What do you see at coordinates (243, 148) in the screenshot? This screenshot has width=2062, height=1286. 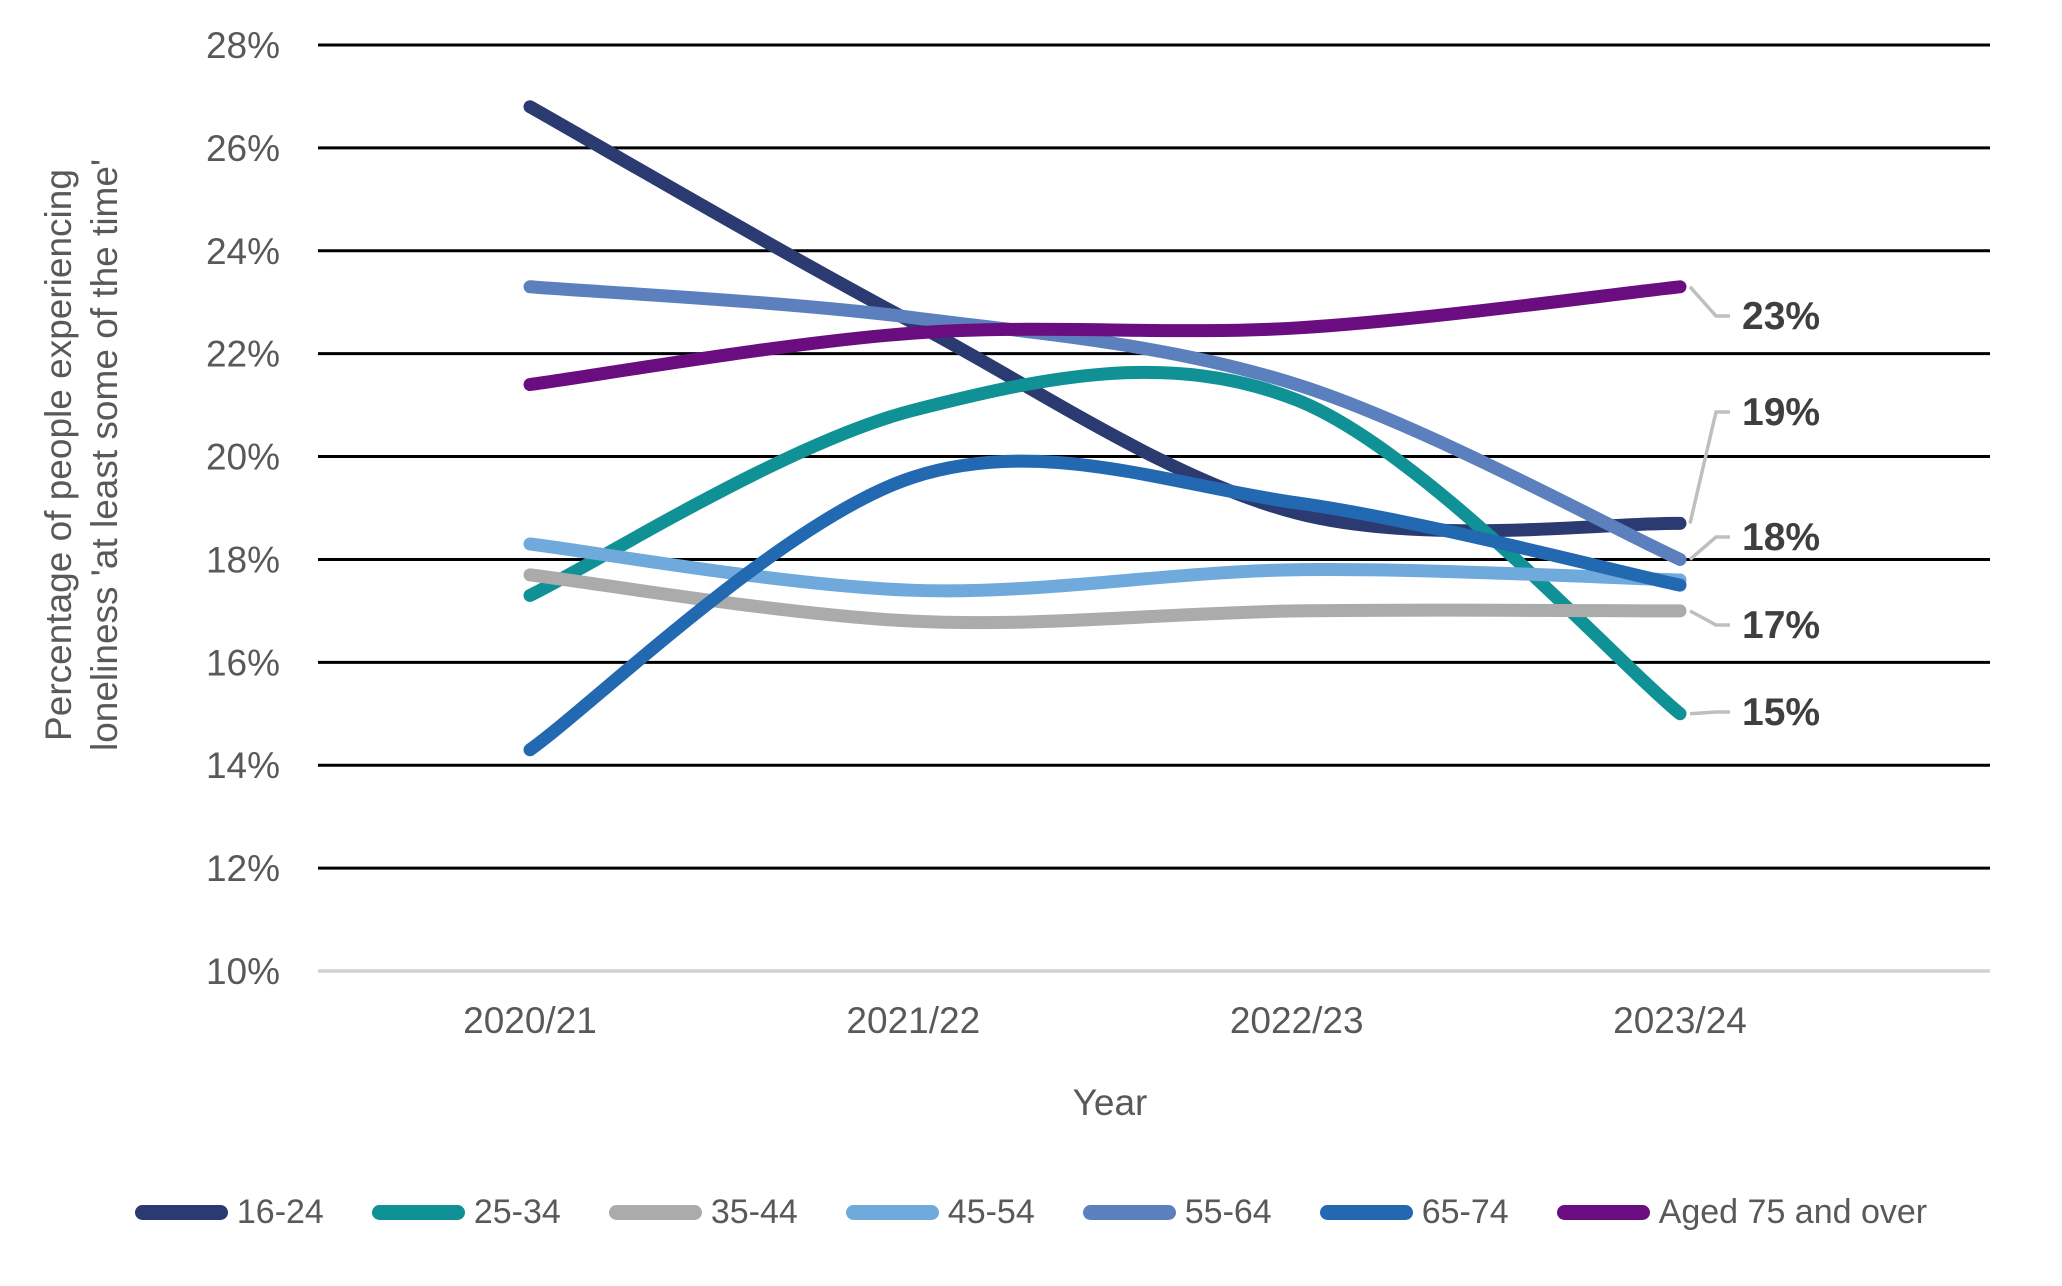 I see `y-tick-label: 26%` at bounding box center [243, 148].